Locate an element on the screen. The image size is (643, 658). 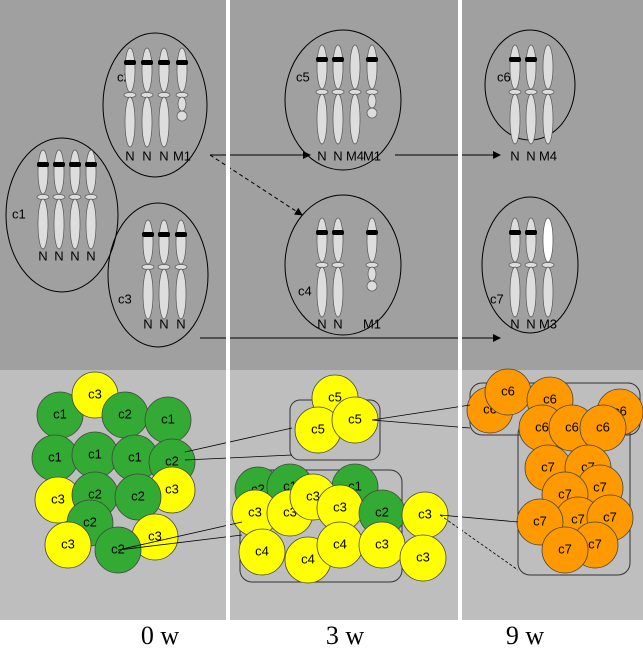
time-label: 3 w is located at coordinates (345, 635).